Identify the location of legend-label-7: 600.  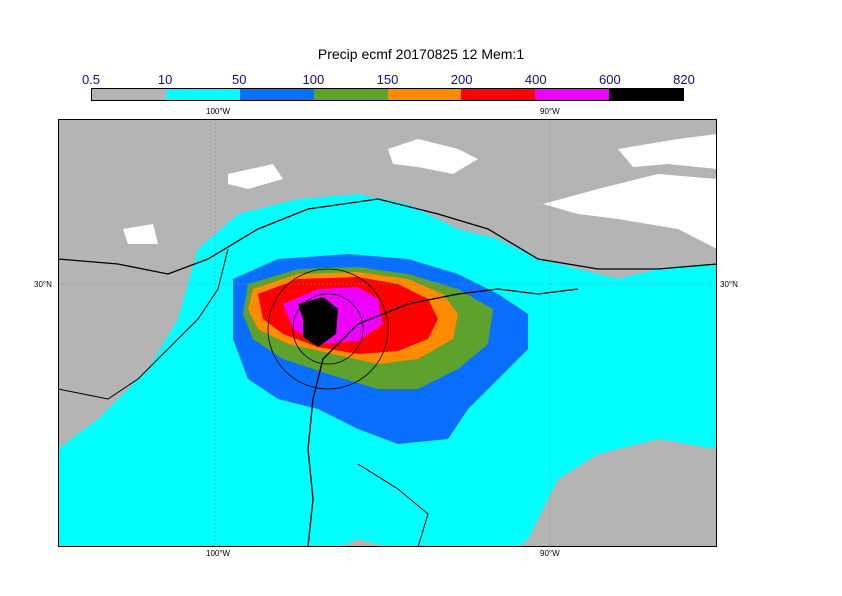
(610, 79).